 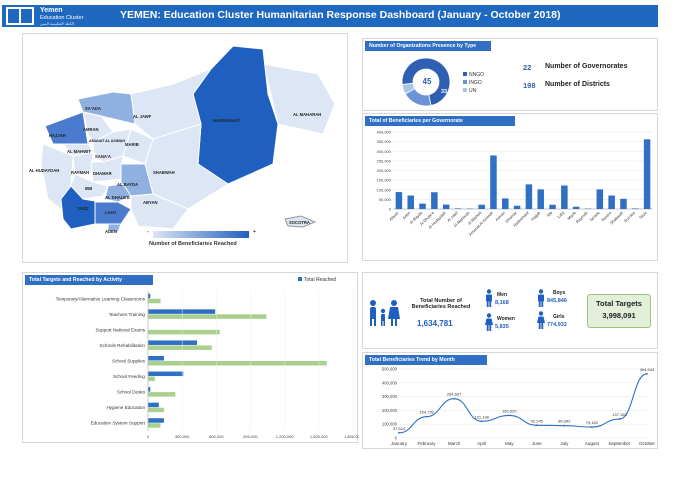 I want to click on x-tick-label: Sa'ada, so click(x=594, y=216).